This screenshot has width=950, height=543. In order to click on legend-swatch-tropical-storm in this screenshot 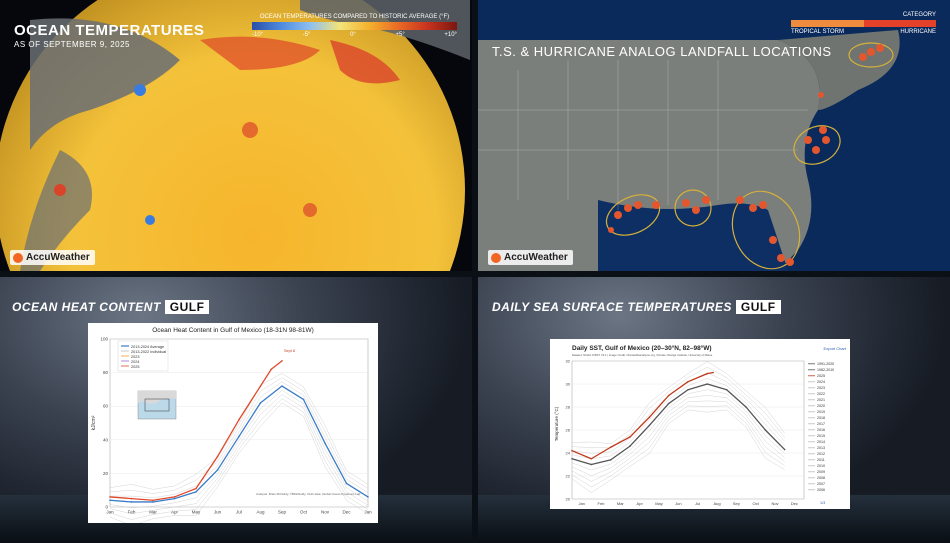, I will do `click(827, 23)`.